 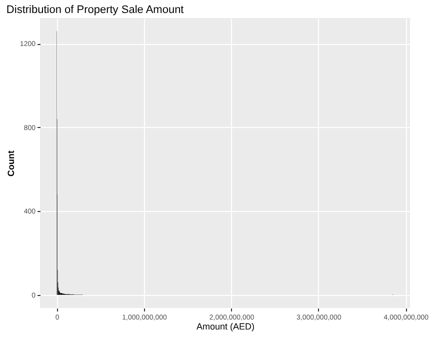 I want to click on x-axis-title: Amount (AED), so click(x=225, y=327).